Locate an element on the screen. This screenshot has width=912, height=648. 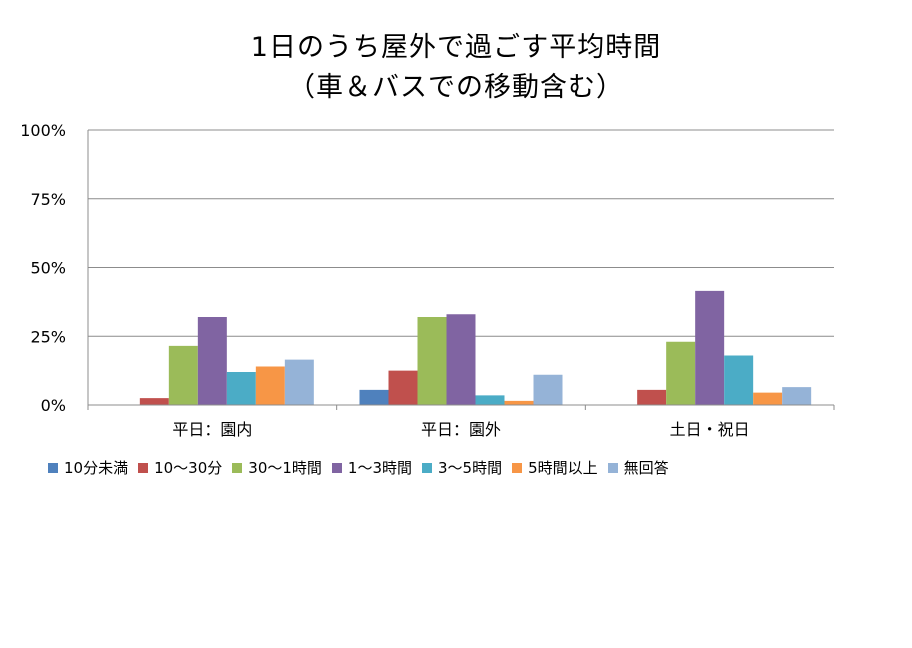
x-tick-label: 平日：園内 is located at coordinates (212, 429).